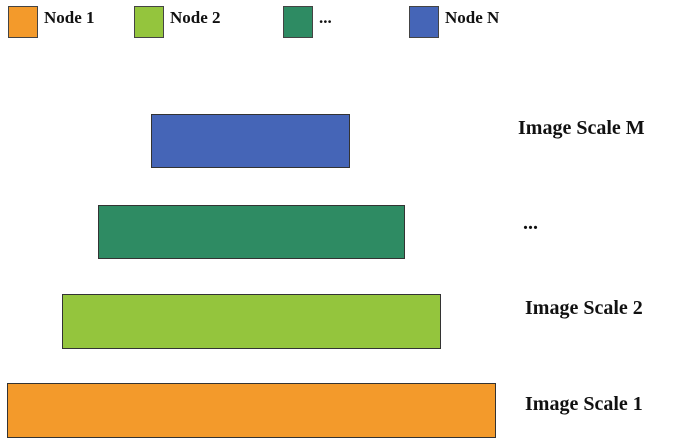  I want to click on legend-item-node-2: Node 2, so click(177, 23).